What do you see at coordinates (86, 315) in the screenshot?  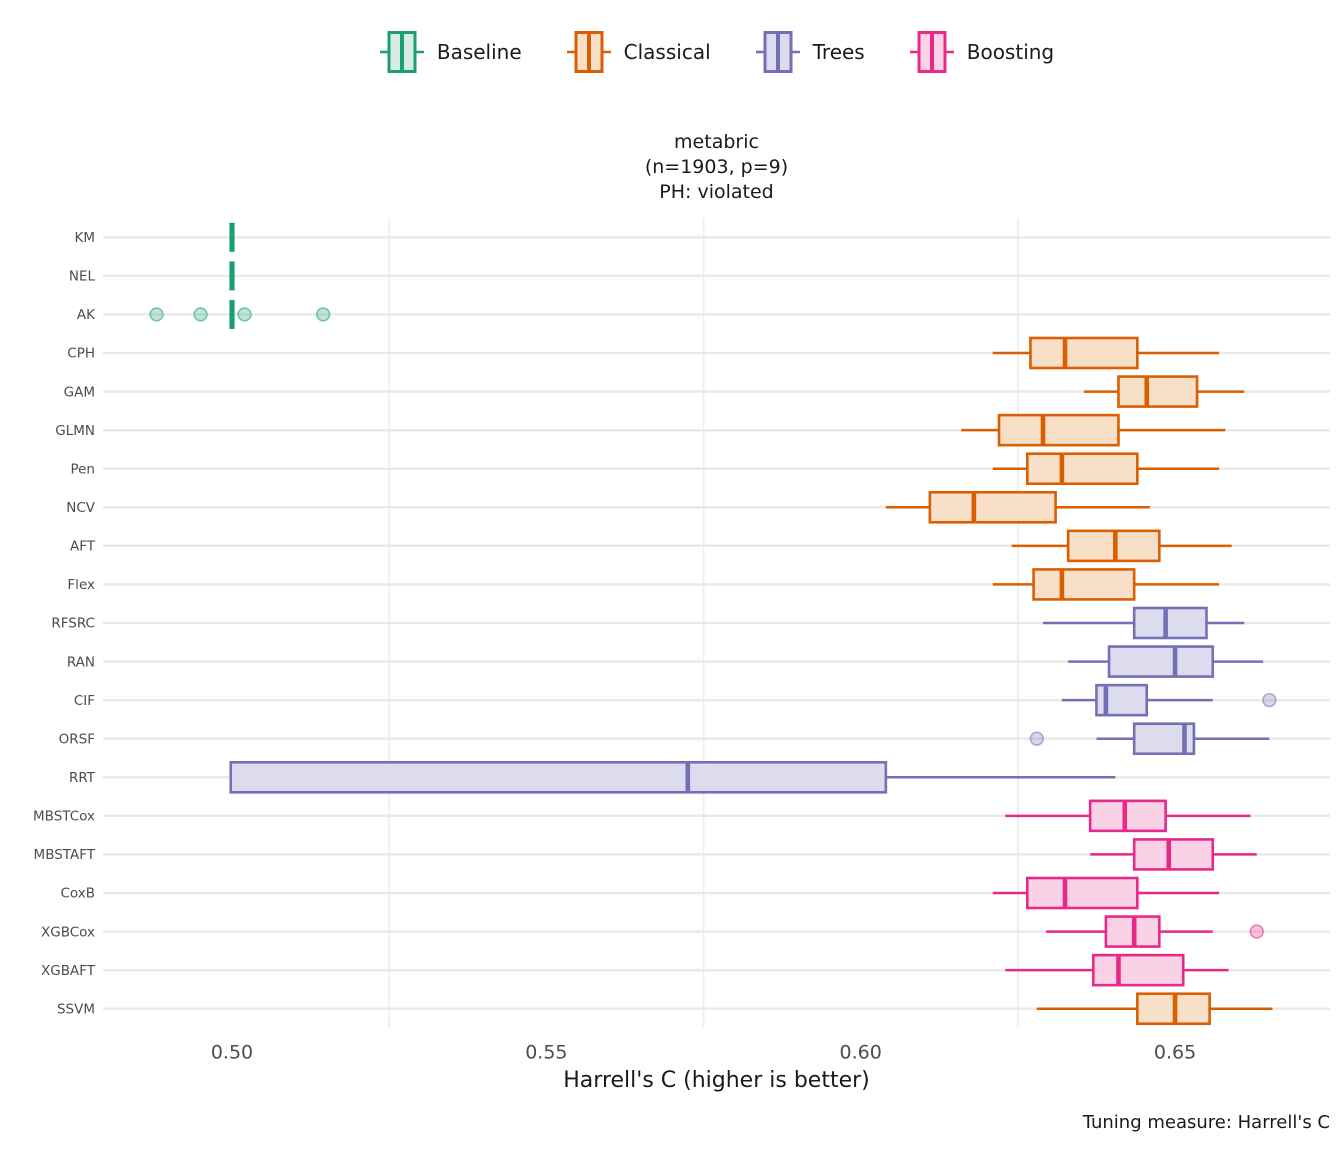 I see `y-label-AK: AK` at bounding box center [86, 315].